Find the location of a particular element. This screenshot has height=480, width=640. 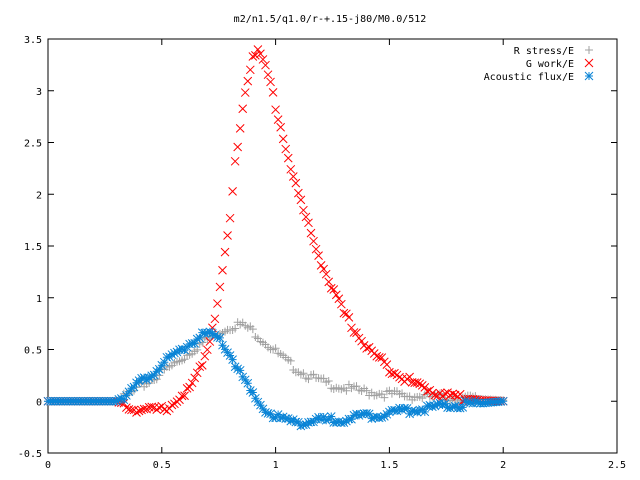

chart-title: m2/n1.5/q1.0/r-+.15-j80/M0.0/512 is located at coordinates (330, 19).